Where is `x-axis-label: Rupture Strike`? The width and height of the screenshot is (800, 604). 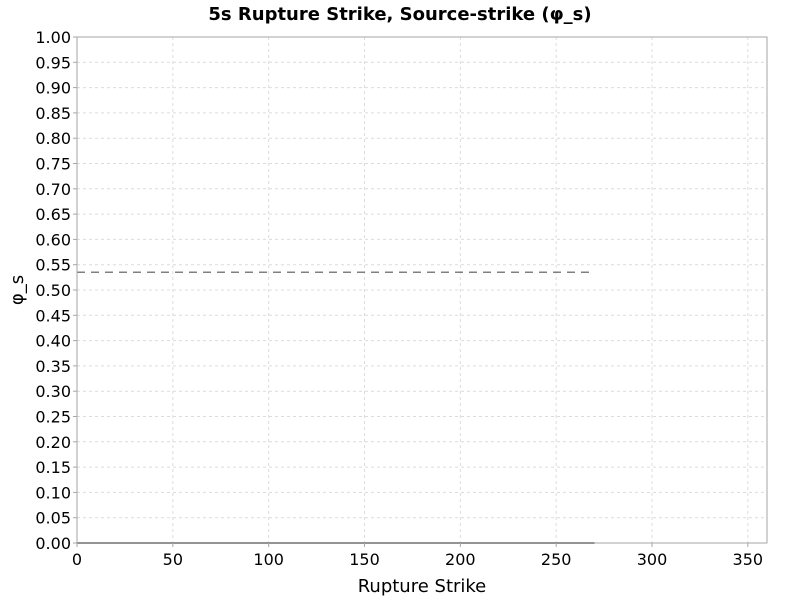
x-axis-label: Rupture Strike is located at coordinates (422, 586).